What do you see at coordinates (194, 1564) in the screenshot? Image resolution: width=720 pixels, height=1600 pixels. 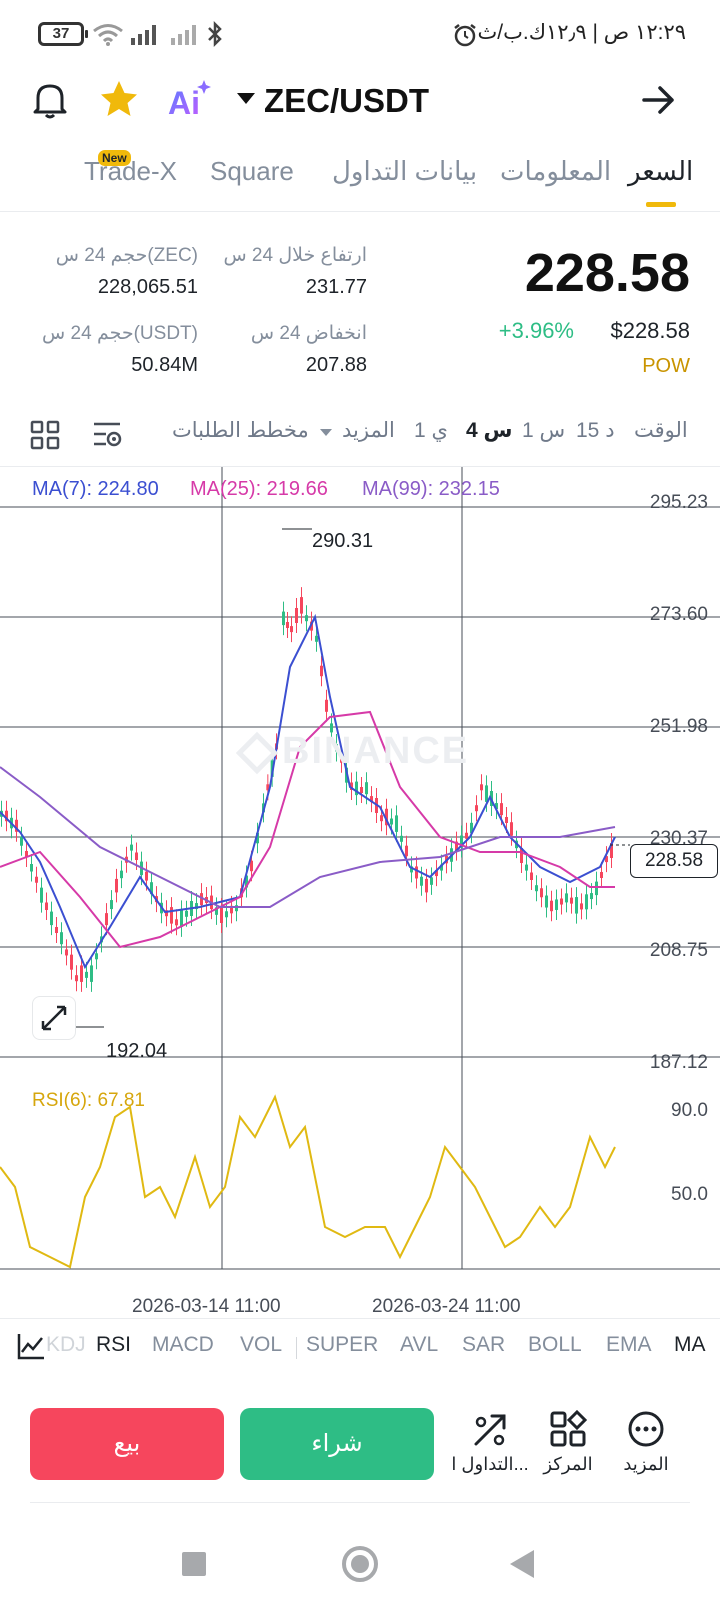 I see `recent-apps-icon` at bounding box center [194, 1564].